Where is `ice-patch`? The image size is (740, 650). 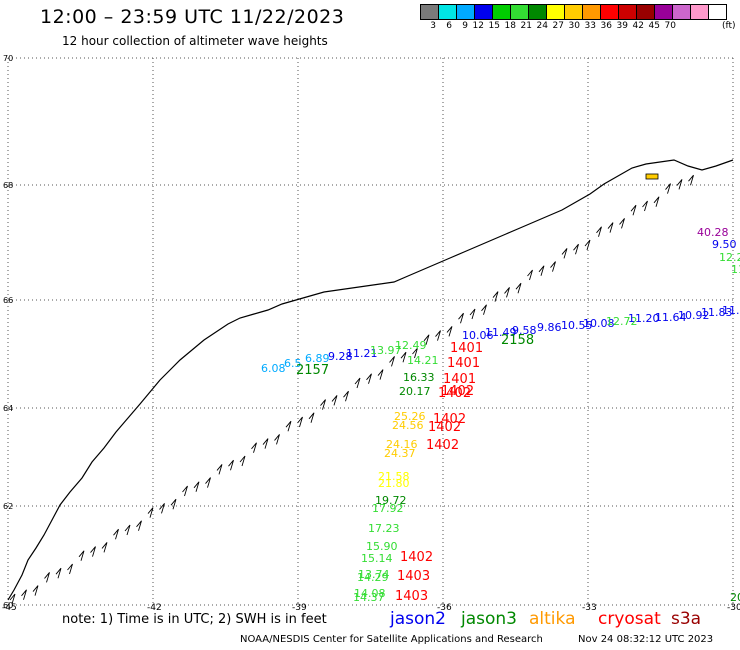
ice-patch is located at coordinates (652, 176).